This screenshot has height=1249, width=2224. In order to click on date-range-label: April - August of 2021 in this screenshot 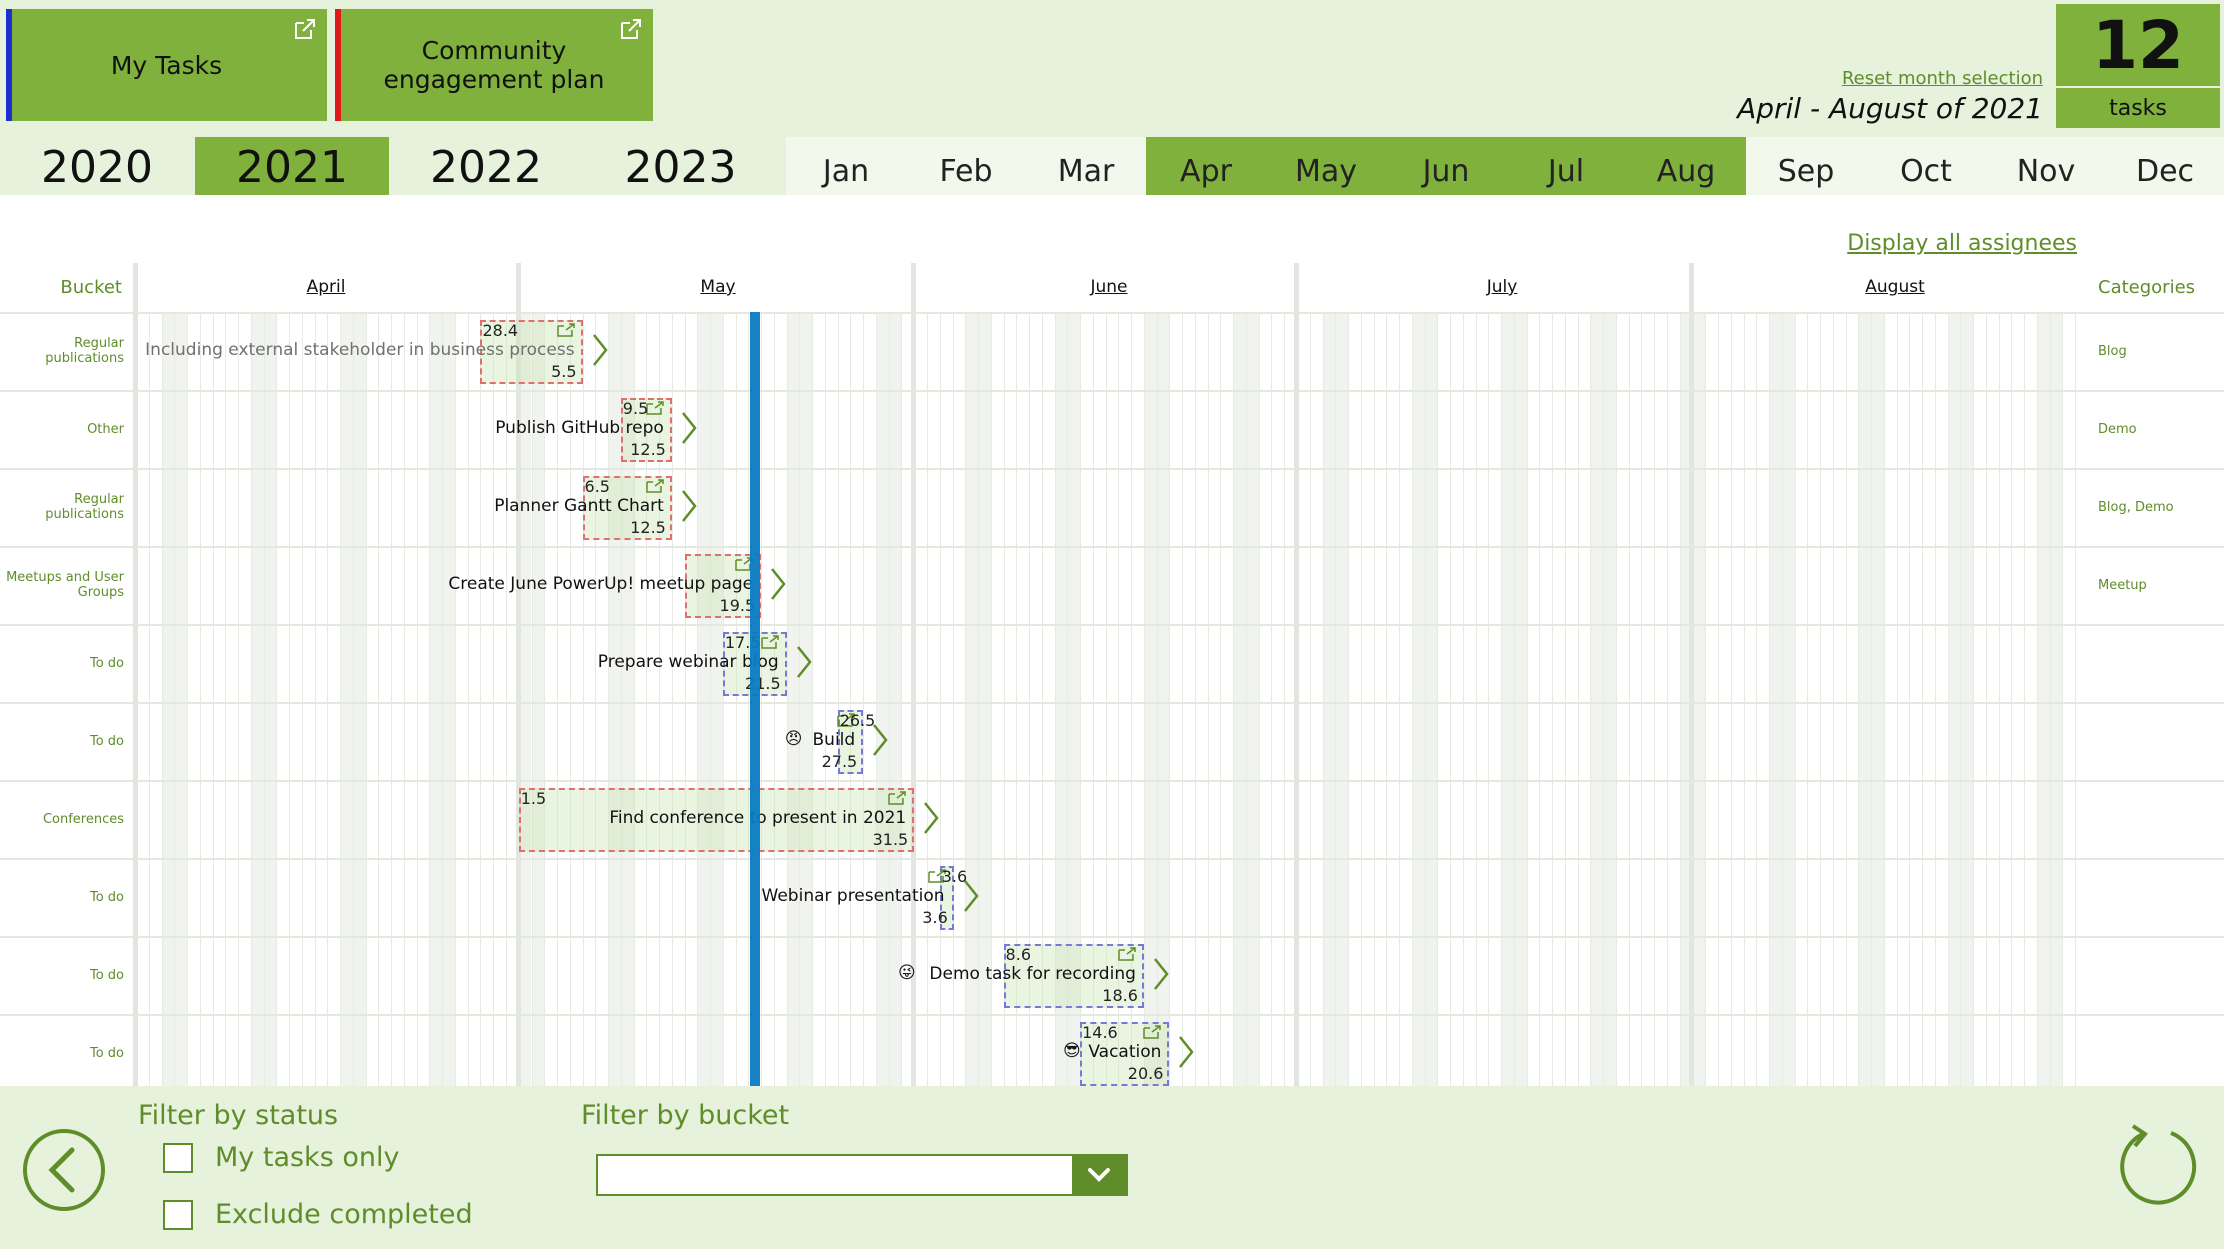, I will do `click(1890, 108)`.